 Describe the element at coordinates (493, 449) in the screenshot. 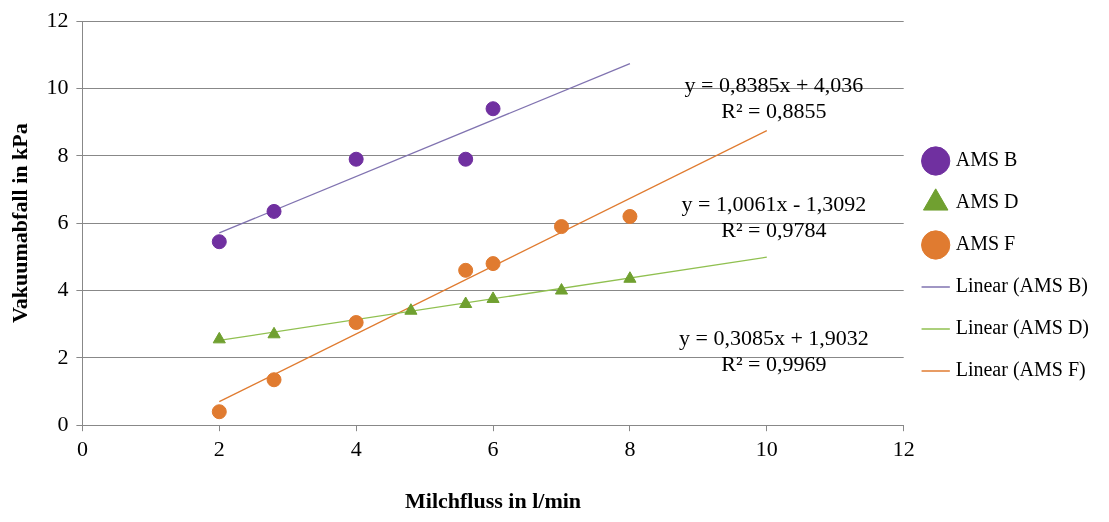

I see `x-tick-label: 6` at that location.